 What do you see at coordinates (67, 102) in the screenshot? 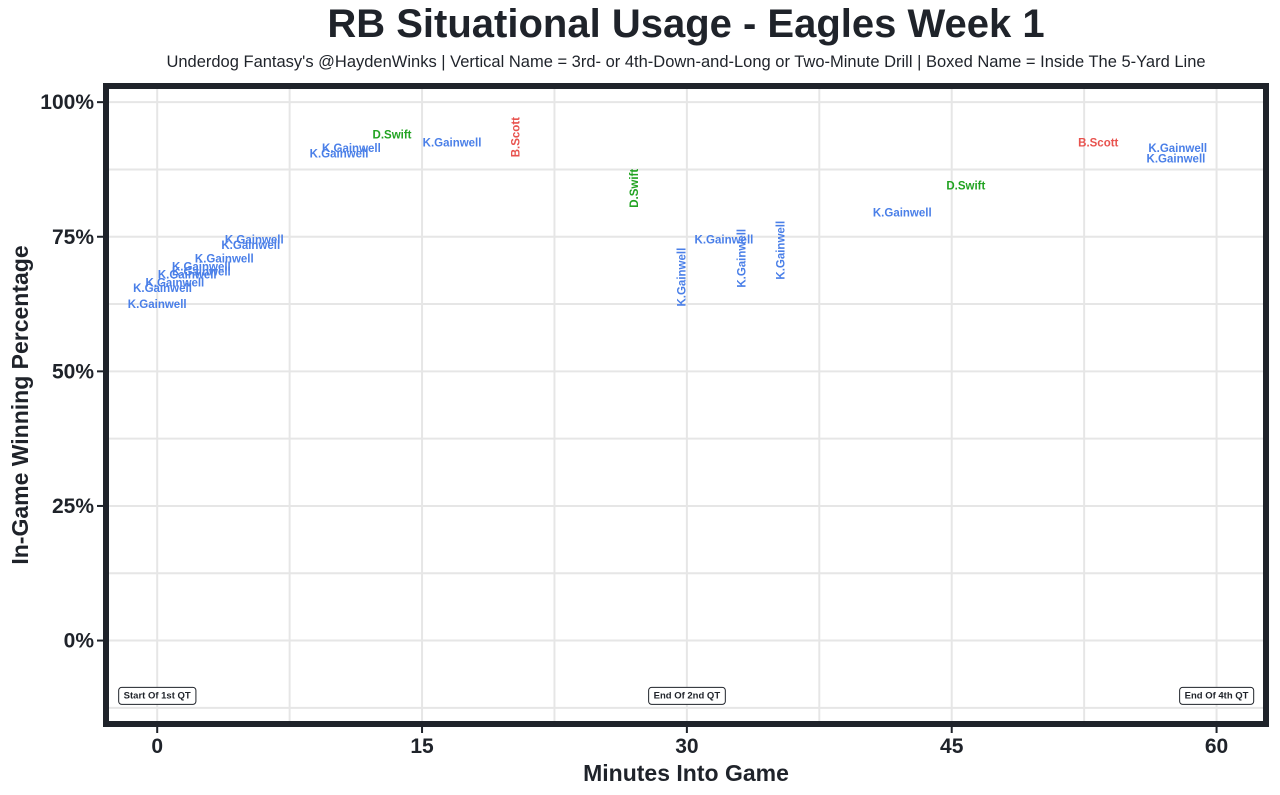
I see `y-tick-label: 100%` at bounding box center [67, 102].